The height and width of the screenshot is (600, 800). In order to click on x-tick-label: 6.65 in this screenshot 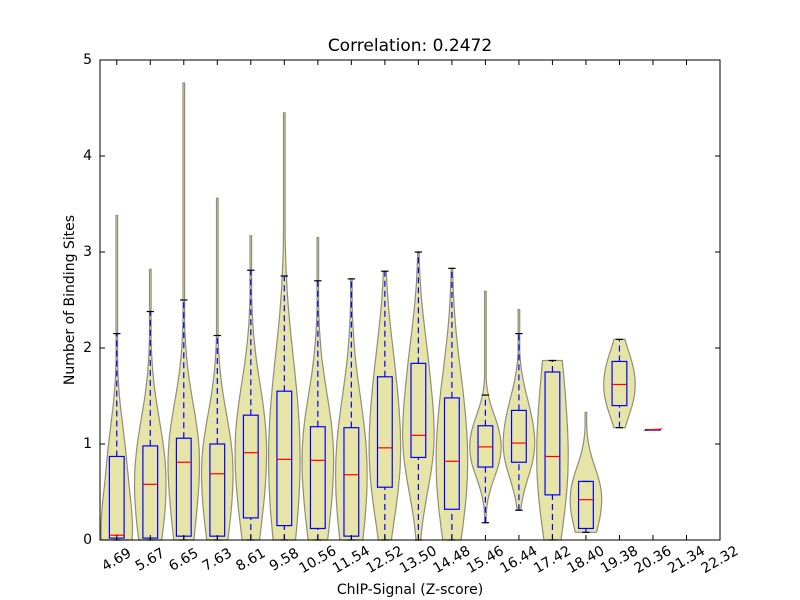, I will do `click(183, 559)`.